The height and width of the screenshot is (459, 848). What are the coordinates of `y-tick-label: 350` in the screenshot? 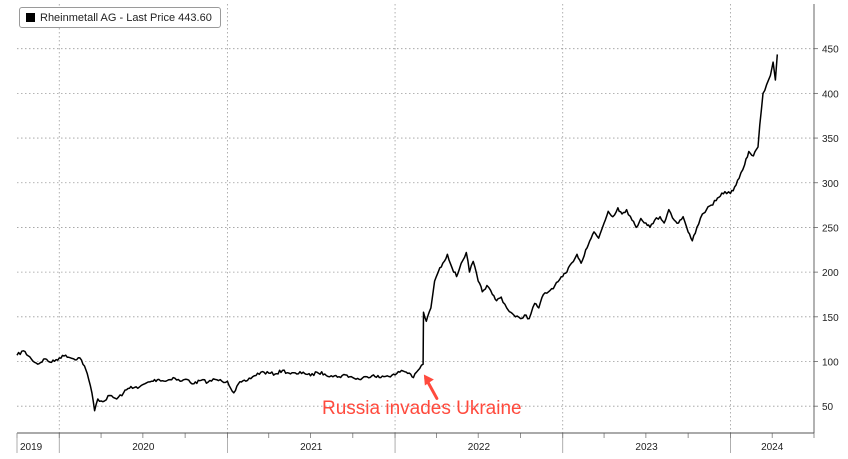 It's located at (830, 139).